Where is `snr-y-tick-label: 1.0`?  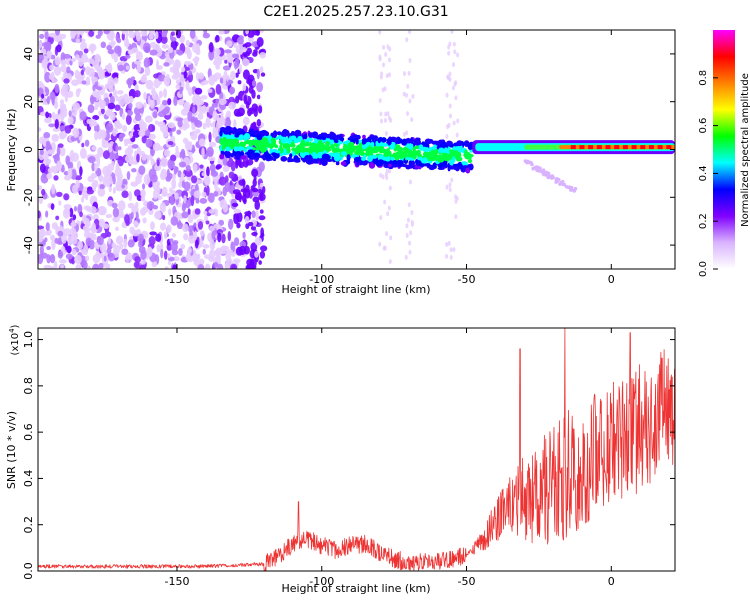 snr-y-tick-label: 1.0 is located at coordinates (28, 340).